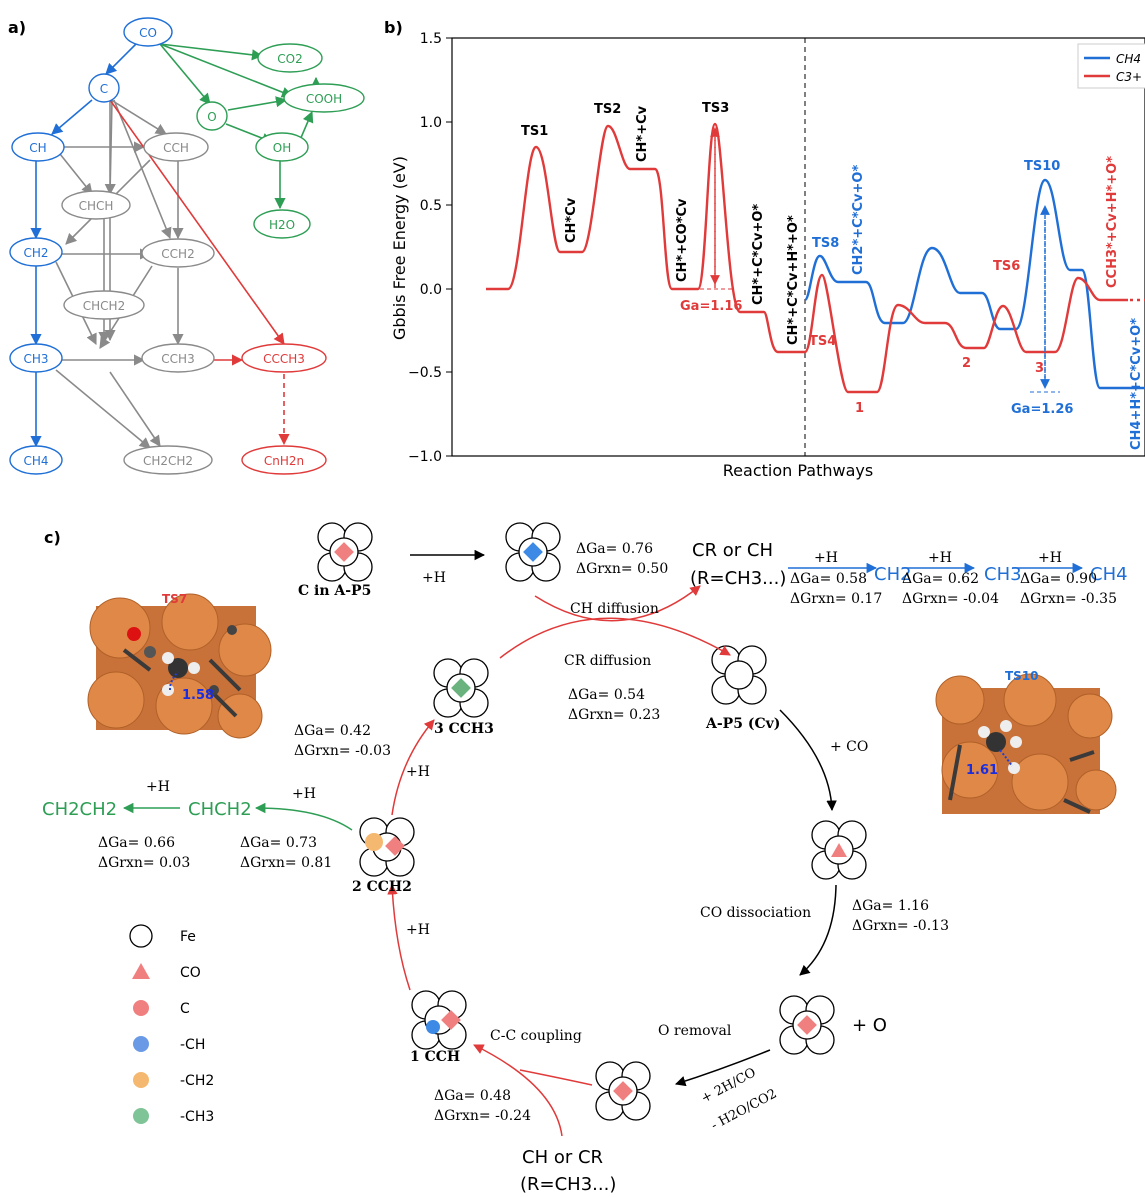  Describe the element at coordinates (622, 569) in the screenshot. I see `first-dgrxn: ΔGrxn= 0.50` at that location.